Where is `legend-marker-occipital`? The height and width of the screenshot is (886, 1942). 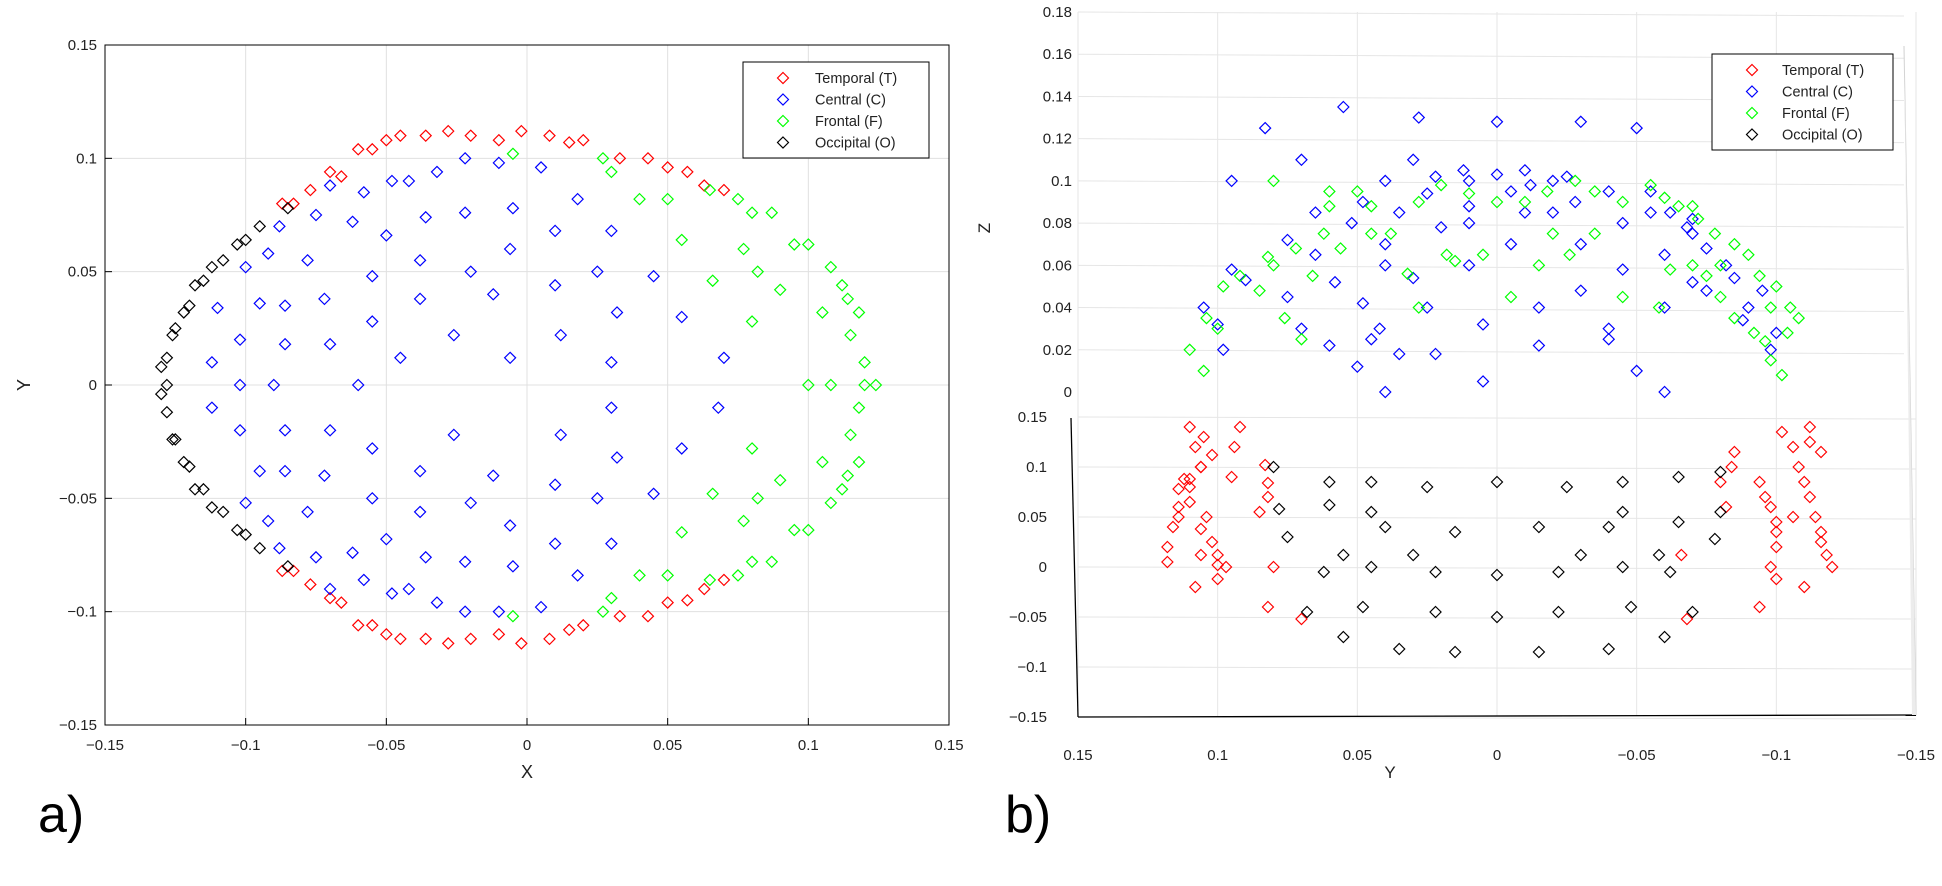
legend-marker-occipital is located at coordinates (1752, 134).